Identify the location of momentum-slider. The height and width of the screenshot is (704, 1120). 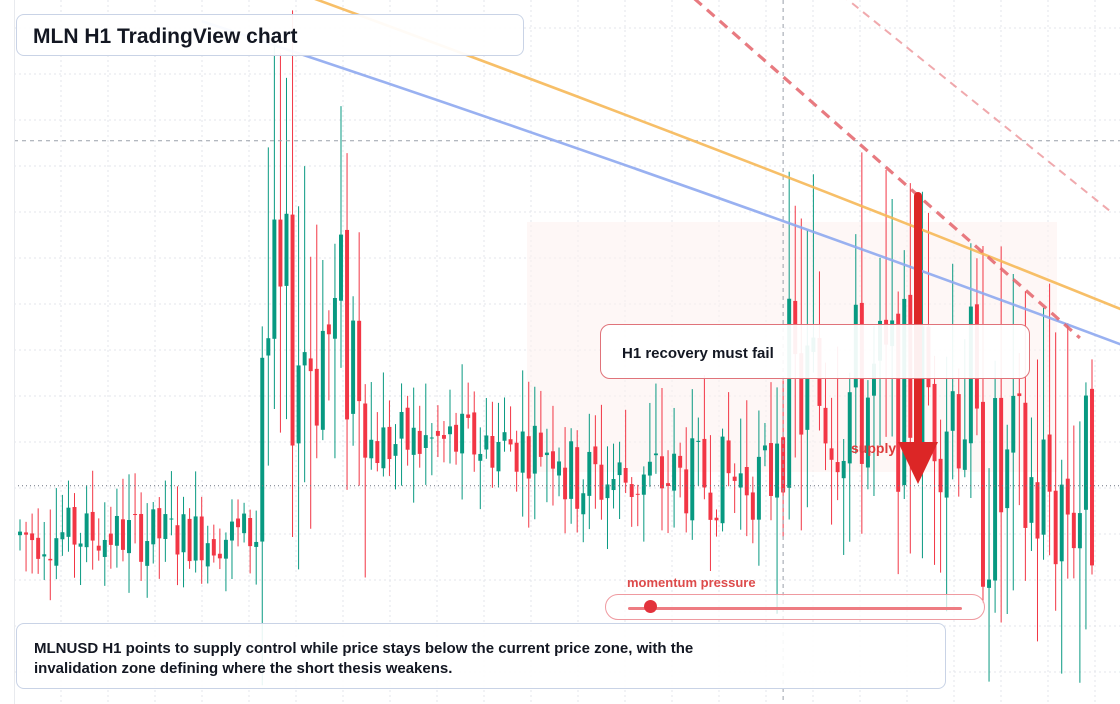
(795, 607).